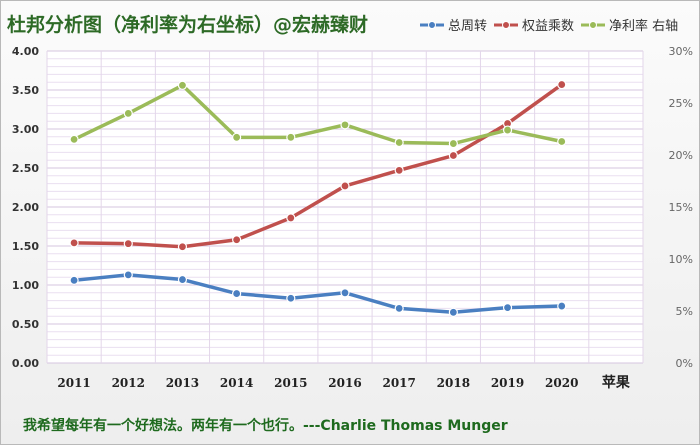 The width and height of the screenshot is (700, 445). Describe the element at coordinates (25, 246) in the screenshot. I see `y-tick-label: 1.50` at that location.